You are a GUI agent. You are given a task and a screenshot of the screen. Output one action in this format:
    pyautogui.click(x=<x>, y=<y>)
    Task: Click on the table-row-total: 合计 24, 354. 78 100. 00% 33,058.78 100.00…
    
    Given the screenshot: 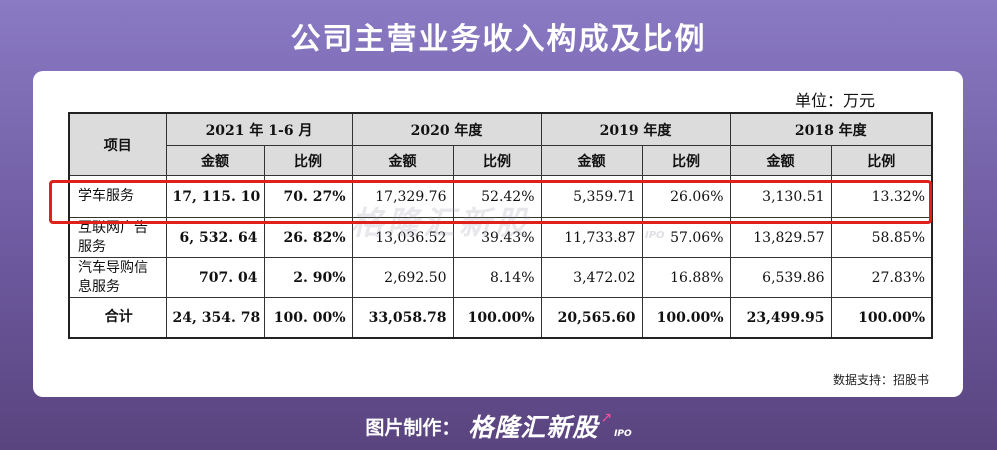 What is the action you would take?
    pyautogui.click(x=500, y=318)
    